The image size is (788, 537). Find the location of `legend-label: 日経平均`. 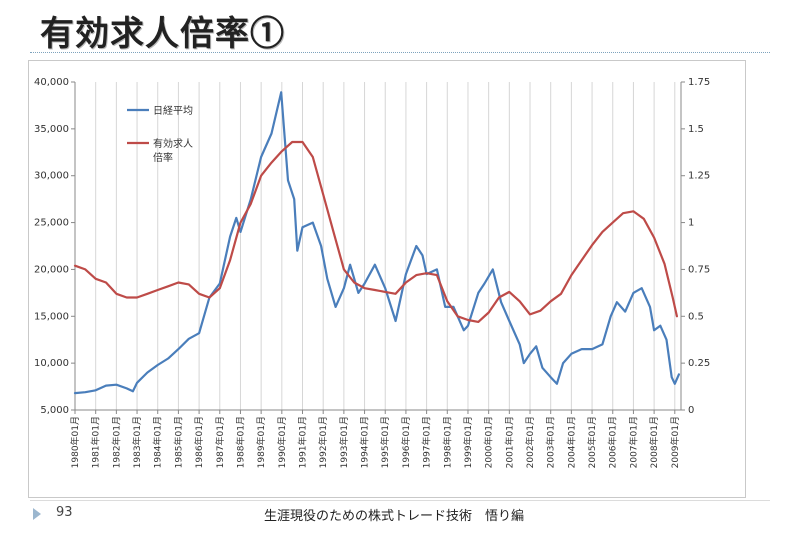

legend-label: 日経平均 is located at coordinates (173, 110).